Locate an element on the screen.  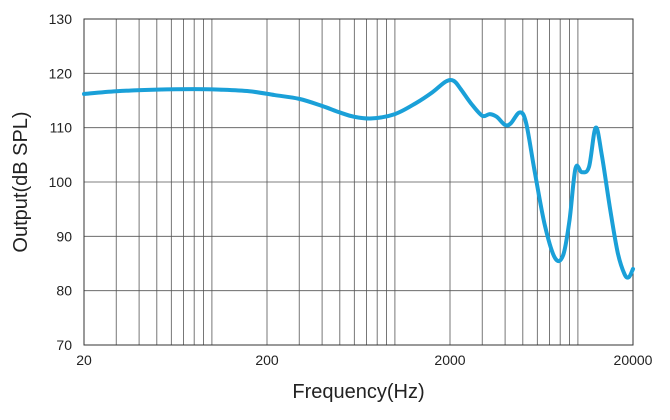
y-tick-label: 120 is located at coordinates (61, 73).